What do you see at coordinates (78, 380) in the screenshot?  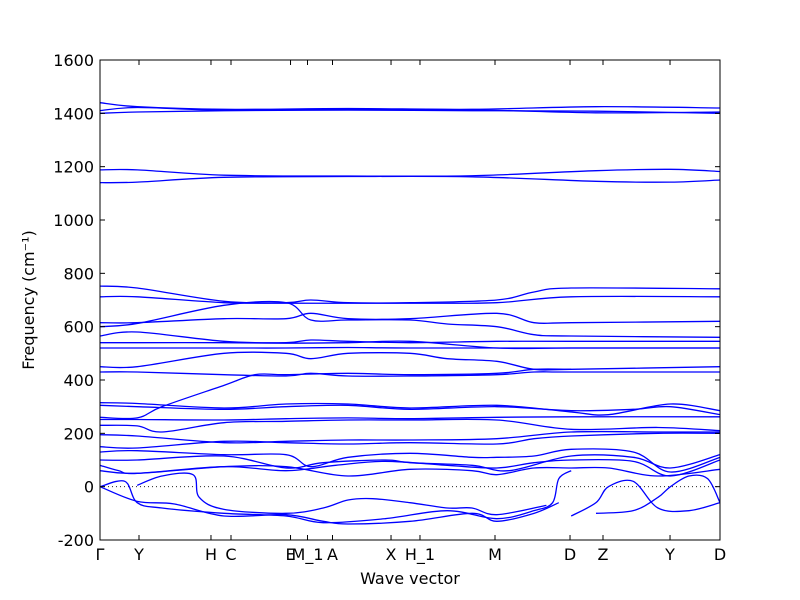 I see `y-tick-label: 400` at bounding box center [78, 380].